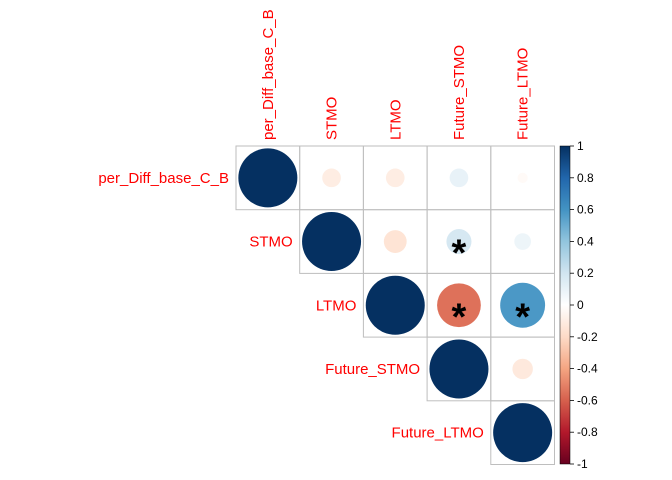  What do you see at coordinates (580, 146) in the screenshot?
I see `colorbar-tick-label: 1` at bounding box center [580, 146].